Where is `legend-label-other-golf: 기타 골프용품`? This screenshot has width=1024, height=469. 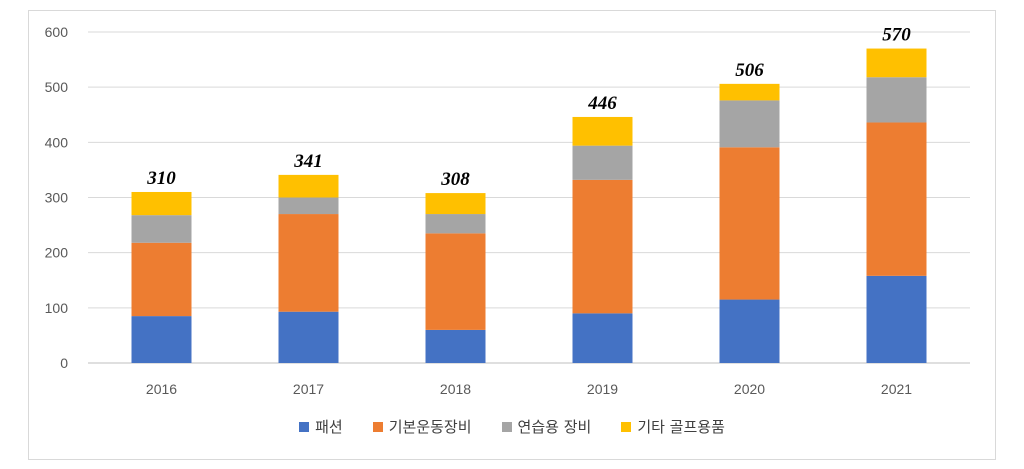
legend-label-other-golf: 기타 골프용품 is located at coordinates (681, 427).